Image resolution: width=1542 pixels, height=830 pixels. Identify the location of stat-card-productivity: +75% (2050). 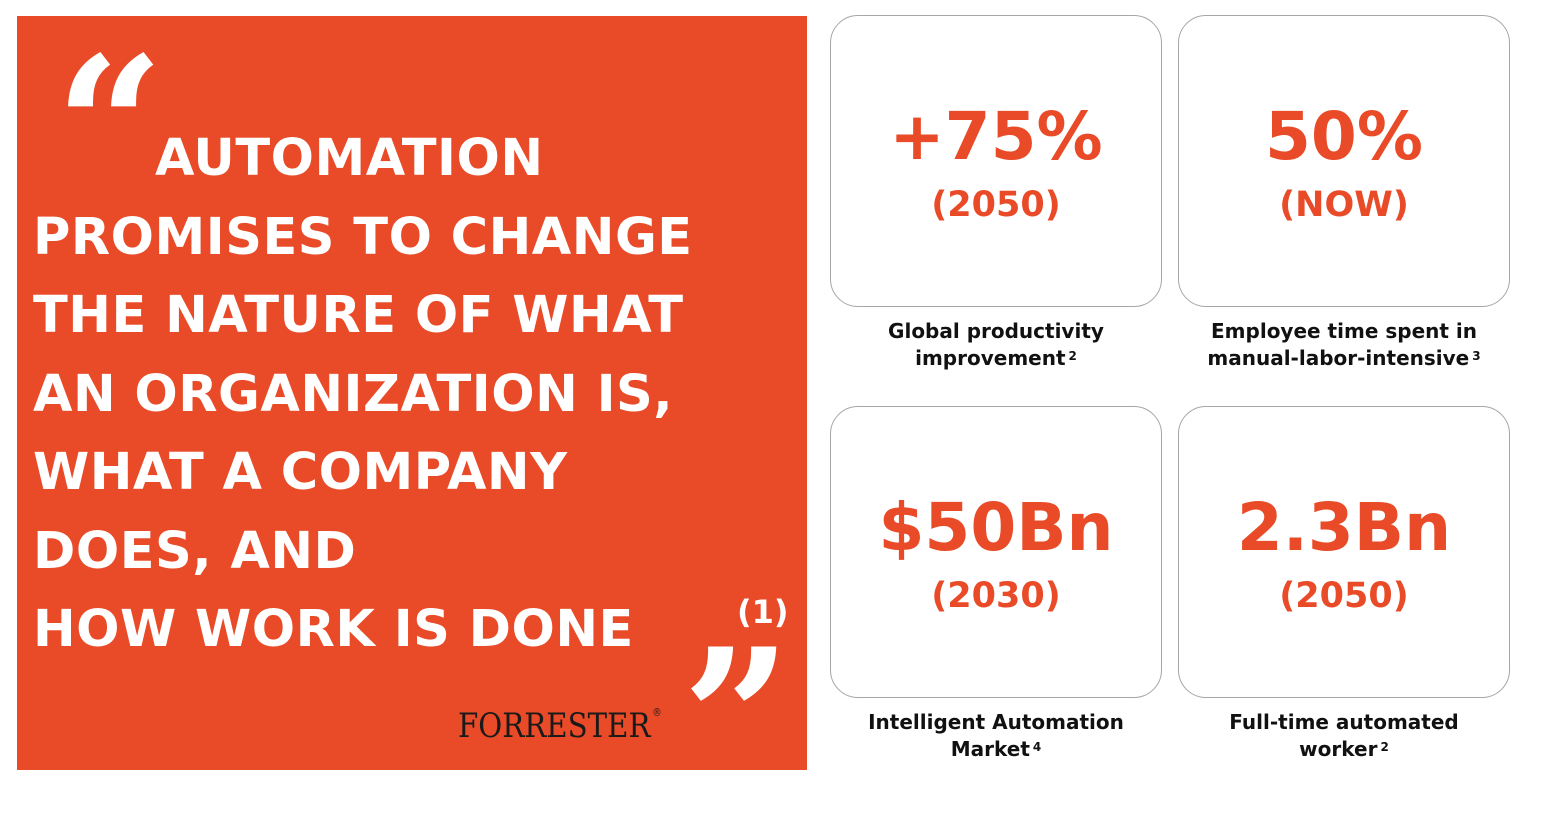
(996, 161).